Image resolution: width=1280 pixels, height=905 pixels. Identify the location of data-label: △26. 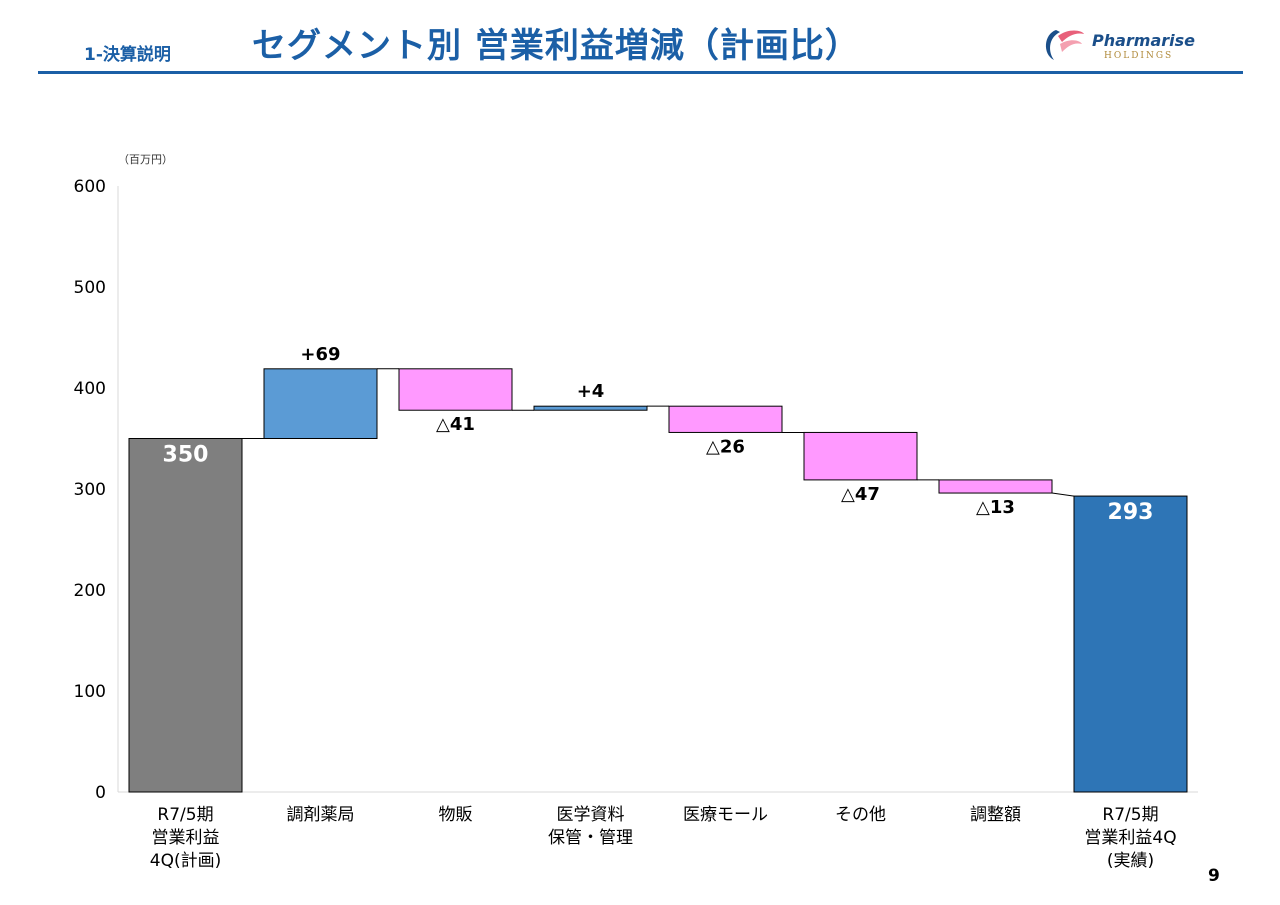
(725, 446).